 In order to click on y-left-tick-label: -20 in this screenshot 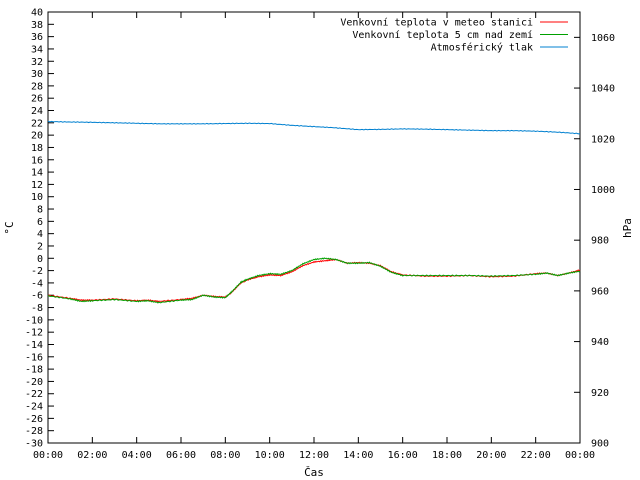, I will do `click(34, 382)`.